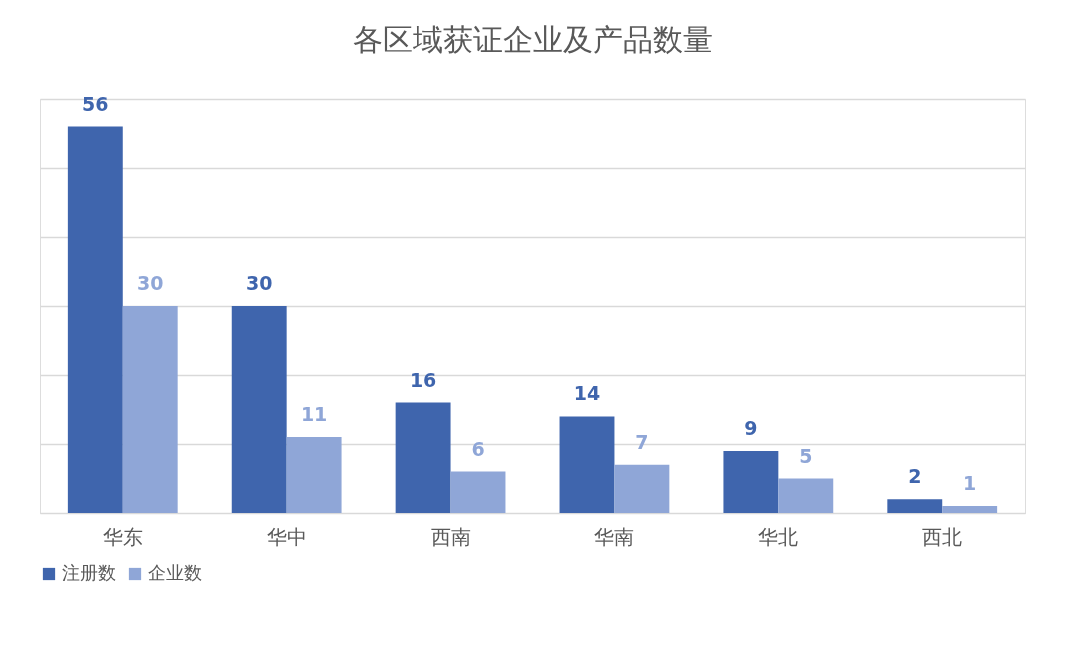  What do you see at coordinates (423, 379) in the screenshot?
I see `data-label: 16` at bounding box center [423, 379].